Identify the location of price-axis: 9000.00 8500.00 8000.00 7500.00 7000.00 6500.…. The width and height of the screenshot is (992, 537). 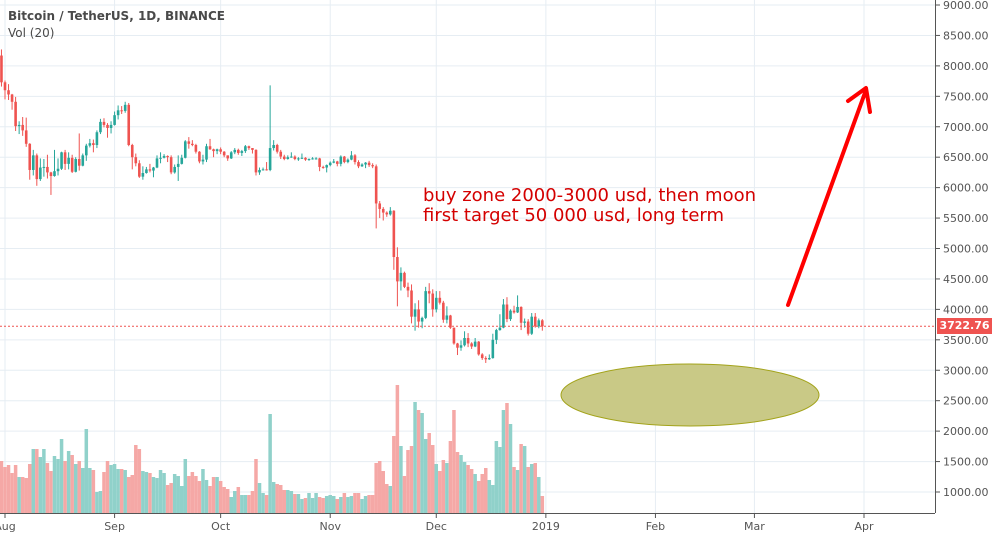
(962, 249).